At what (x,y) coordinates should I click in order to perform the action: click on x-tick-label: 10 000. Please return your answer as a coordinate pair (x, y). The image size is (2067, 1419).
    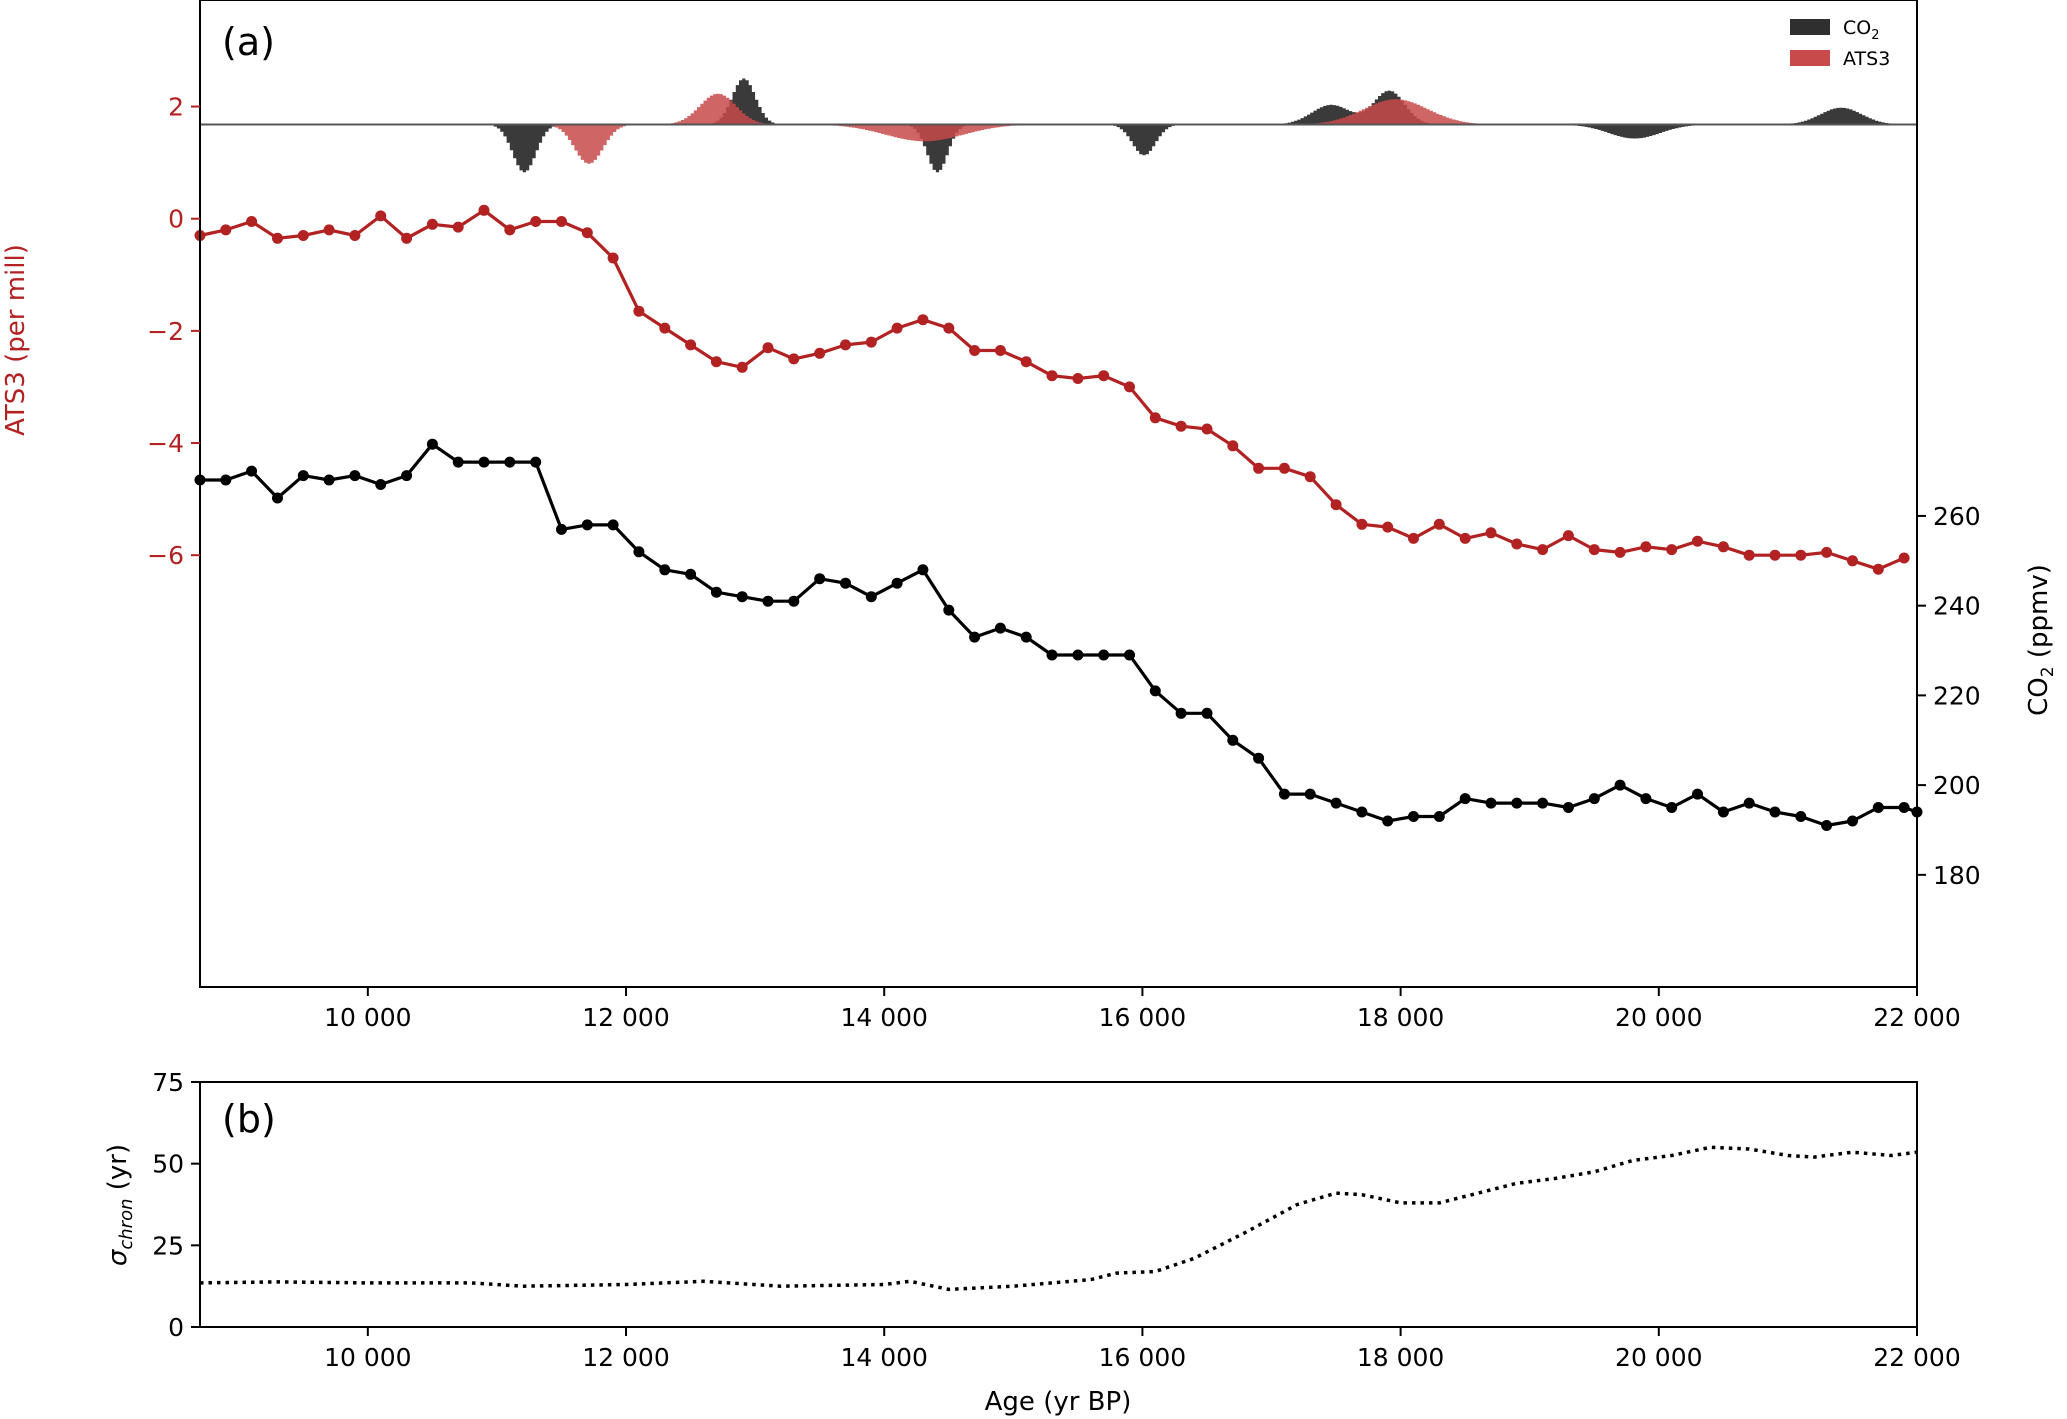
    Looking at the image, I should click on (367, 1017).